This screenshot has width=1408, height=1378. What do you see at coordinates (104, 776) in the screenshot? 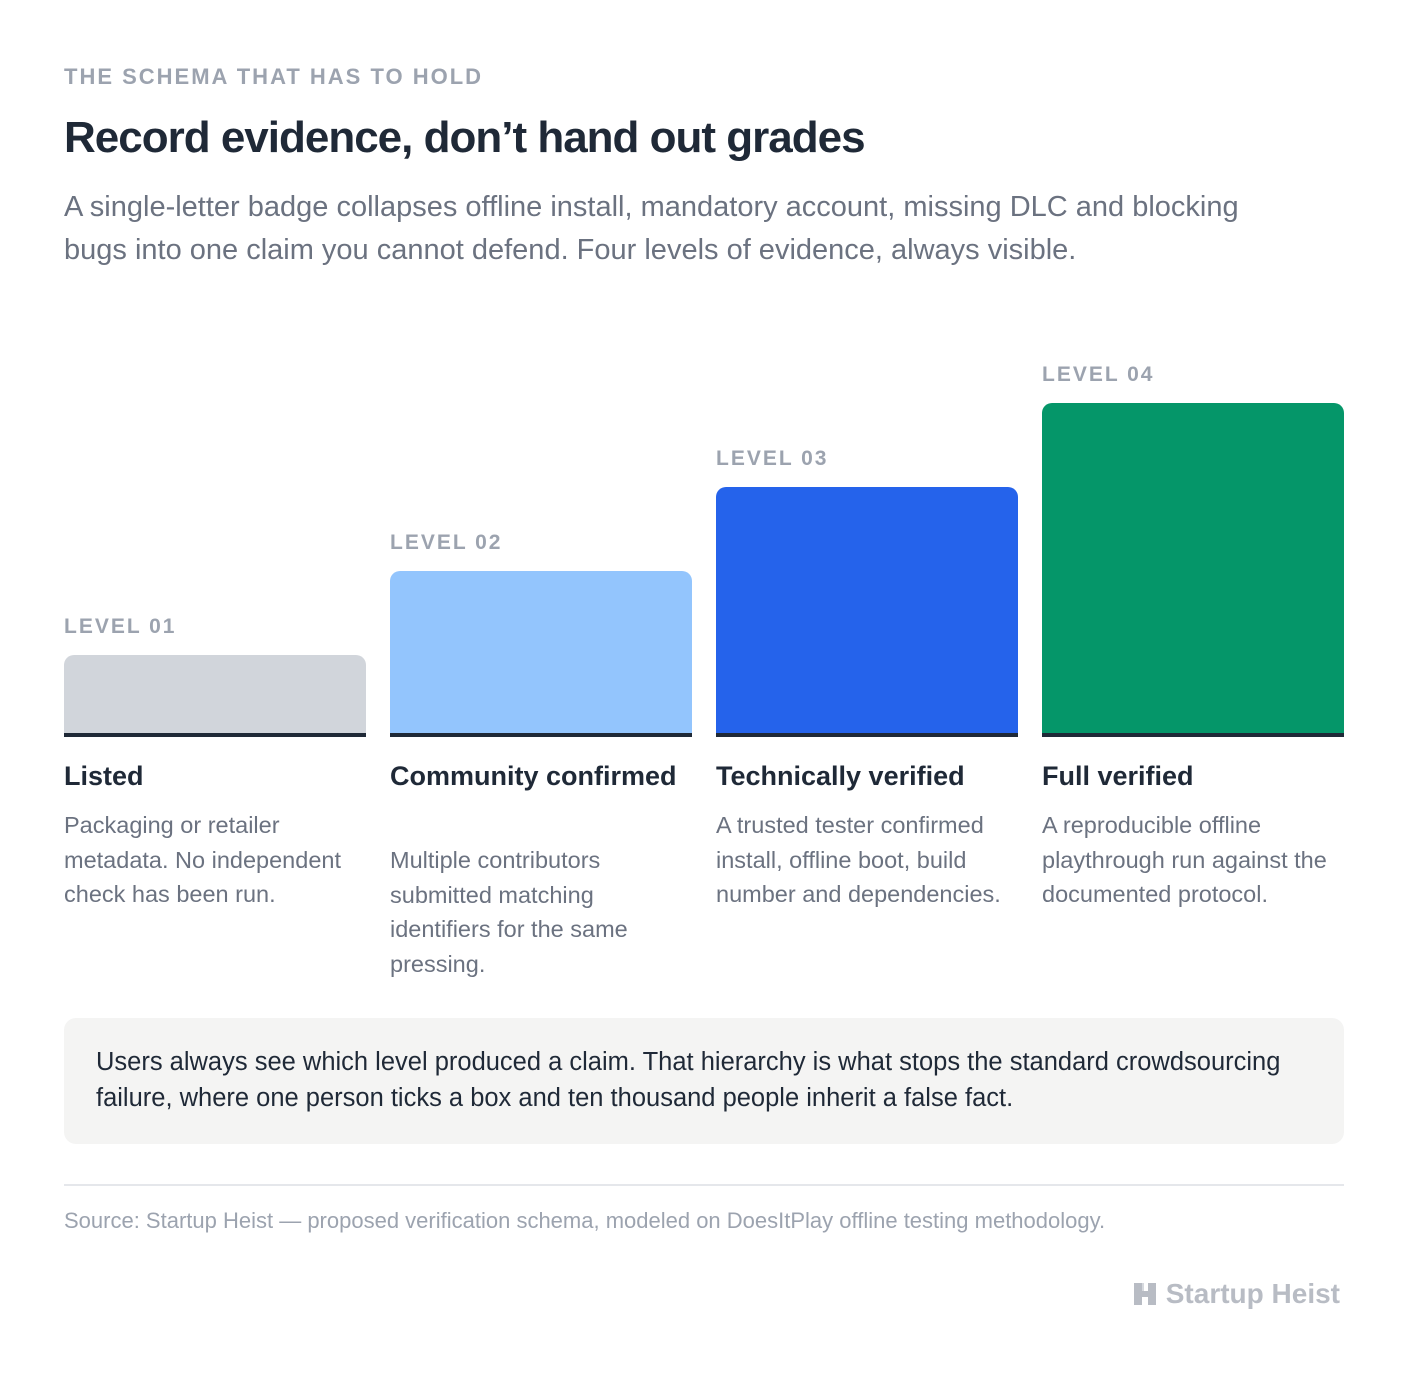
I see `level-1-title: Listed` at bounding box center [104, 776].